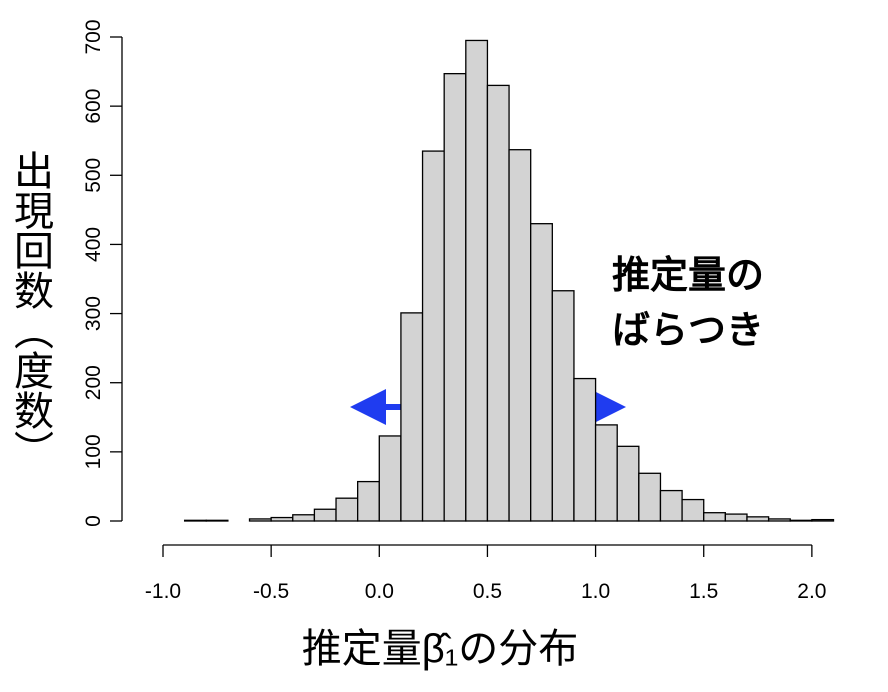 The height and width of the screenshot is (692, 888). I want to click on y-tick-label: 200, so click(93, 382).